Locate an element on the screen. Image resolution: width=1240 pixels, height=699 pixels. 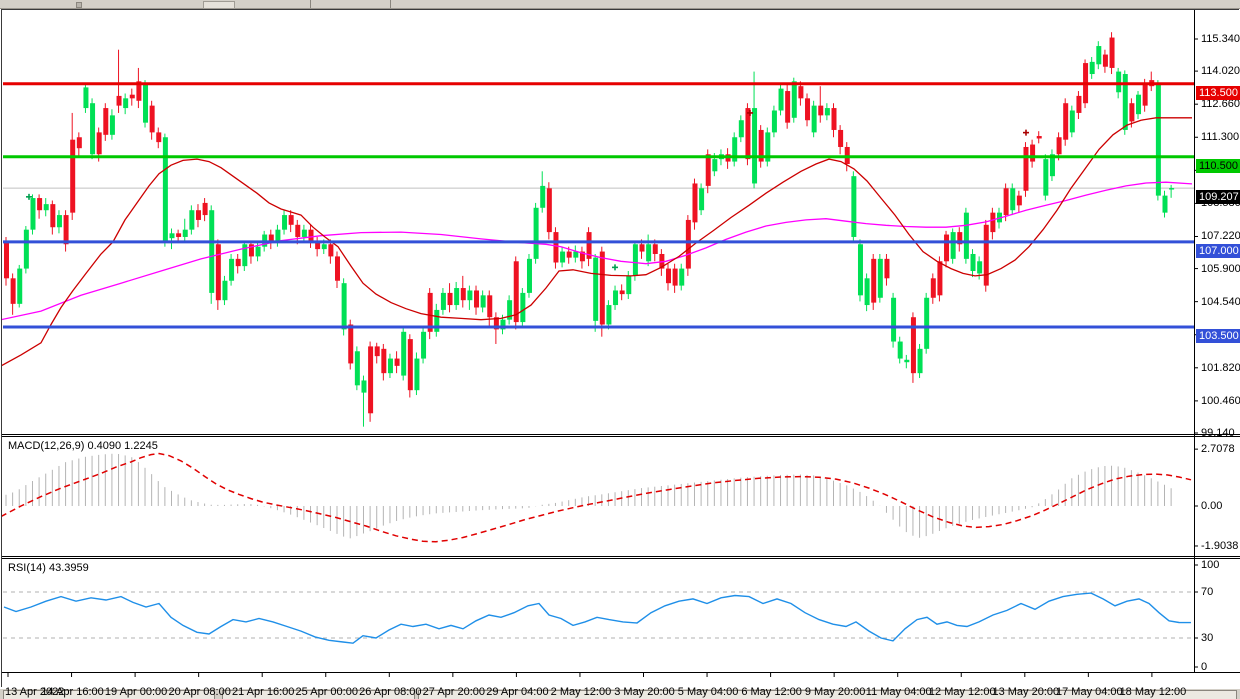
time-axis-label: 21 Apr 16:00 is located at coordinates (263, 692).